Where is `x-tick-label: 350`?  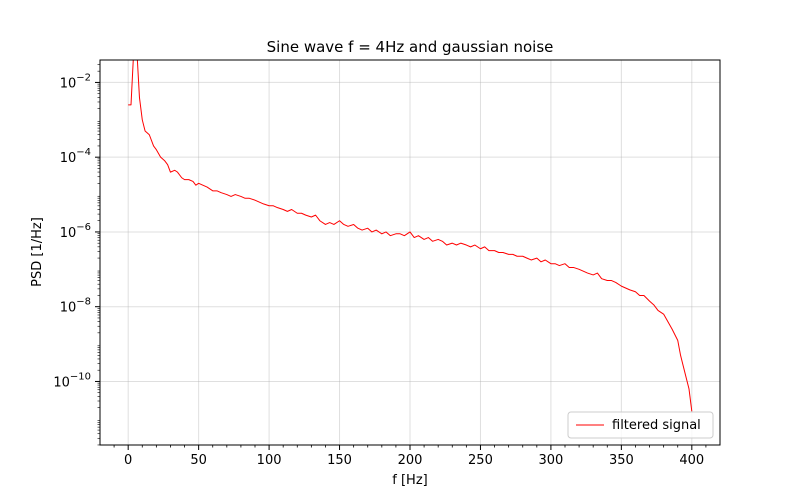
x-tick-label: 350 is located at coordinates (621, 460).